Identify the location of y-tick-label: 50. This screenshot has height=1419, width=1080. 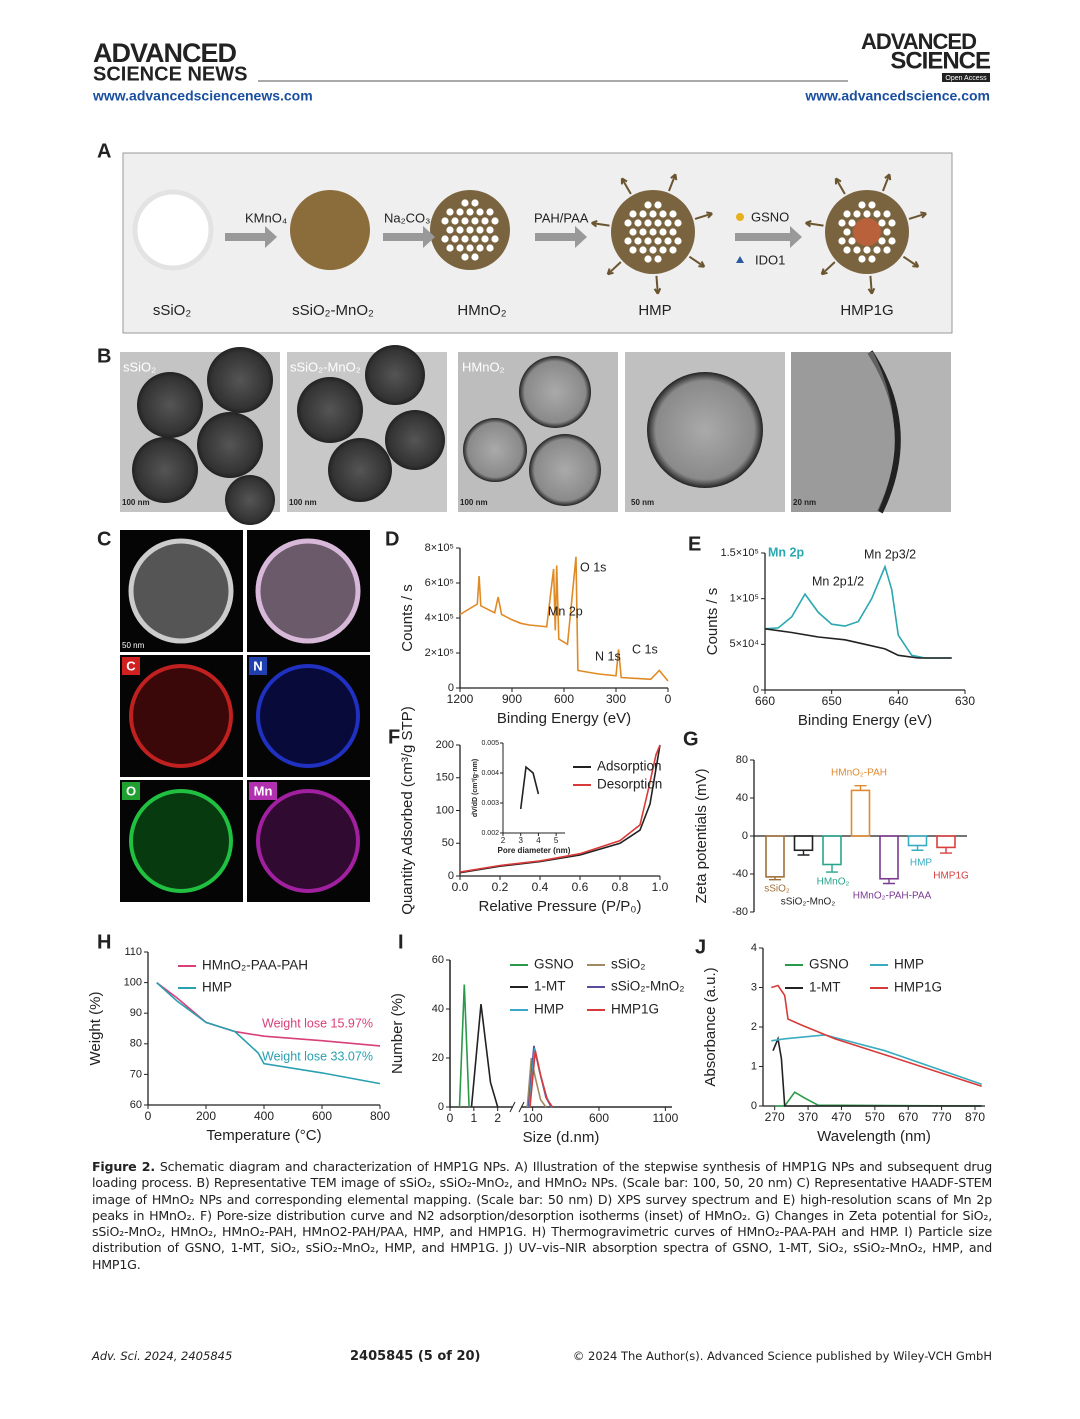
(448, 843).